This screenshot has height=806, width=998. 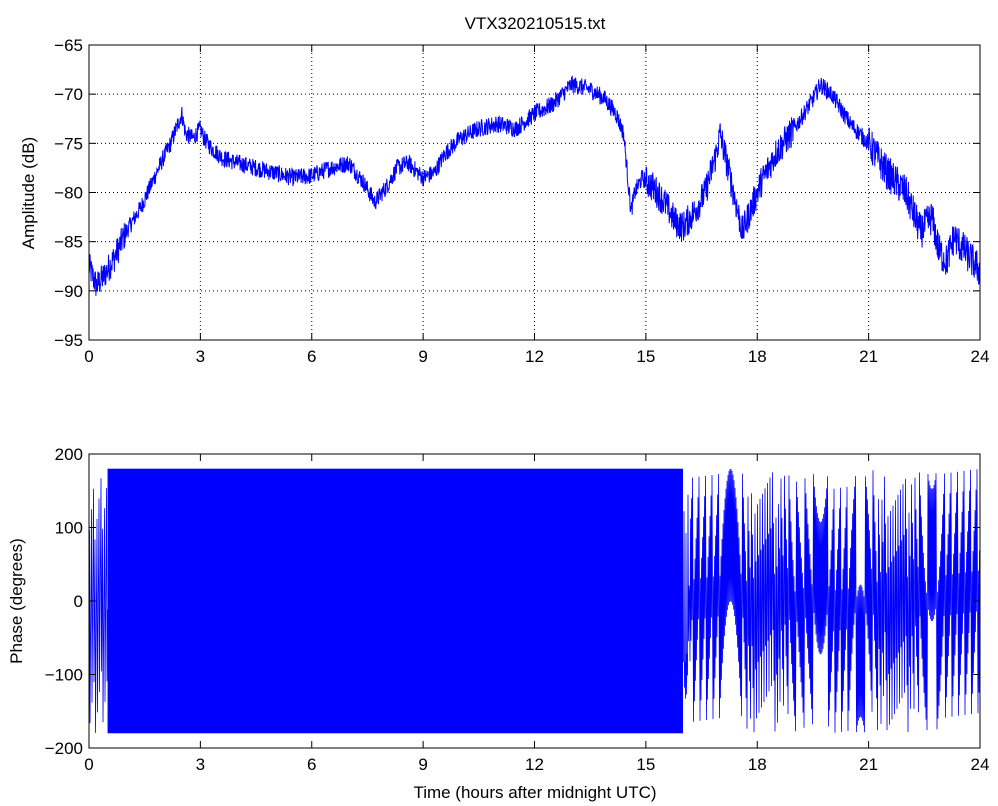 I want to click on y-tick-label: −85, so click(x=68, y=242).